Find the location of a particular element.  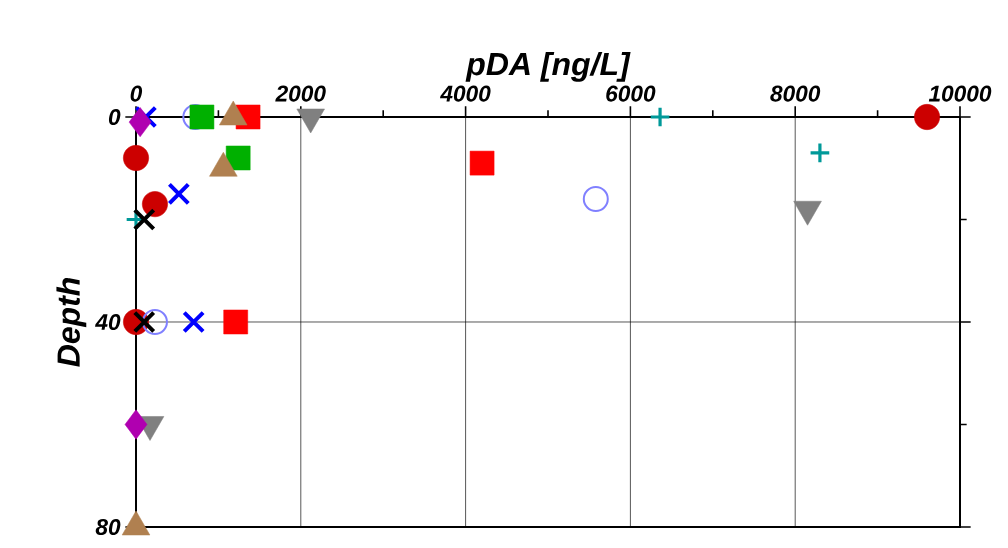

x-tick-label: 4000 is located at coordinates (465, 93).